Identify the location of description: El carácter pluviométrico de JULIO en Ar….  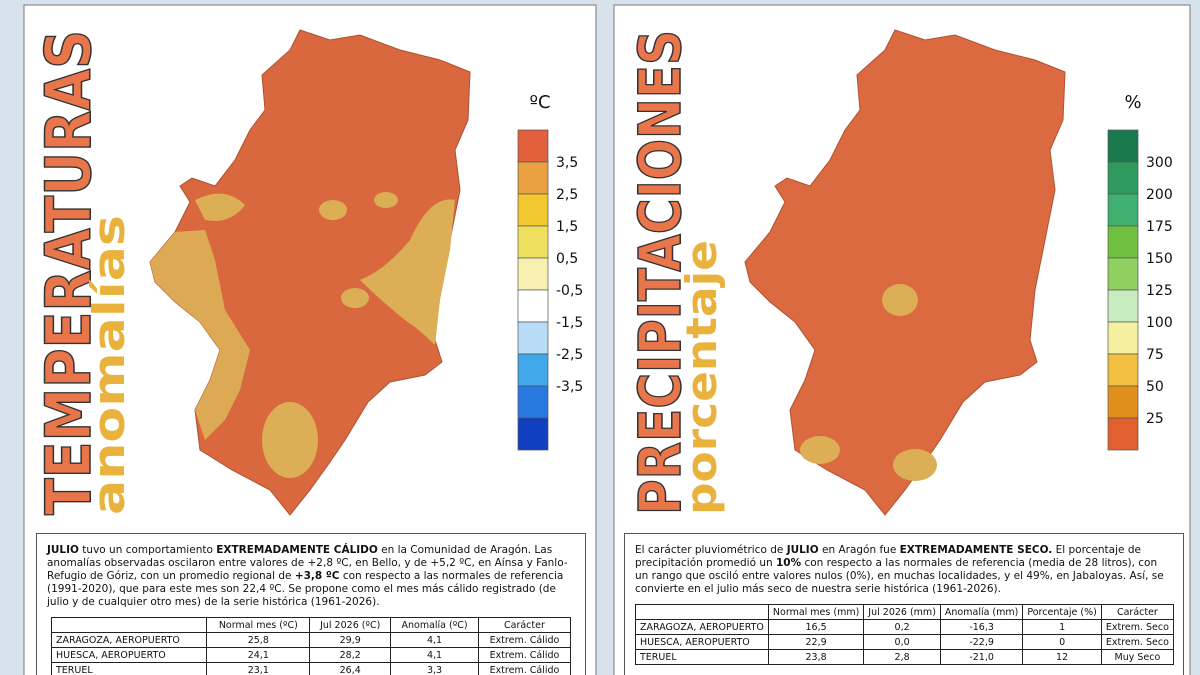
(904, 570).